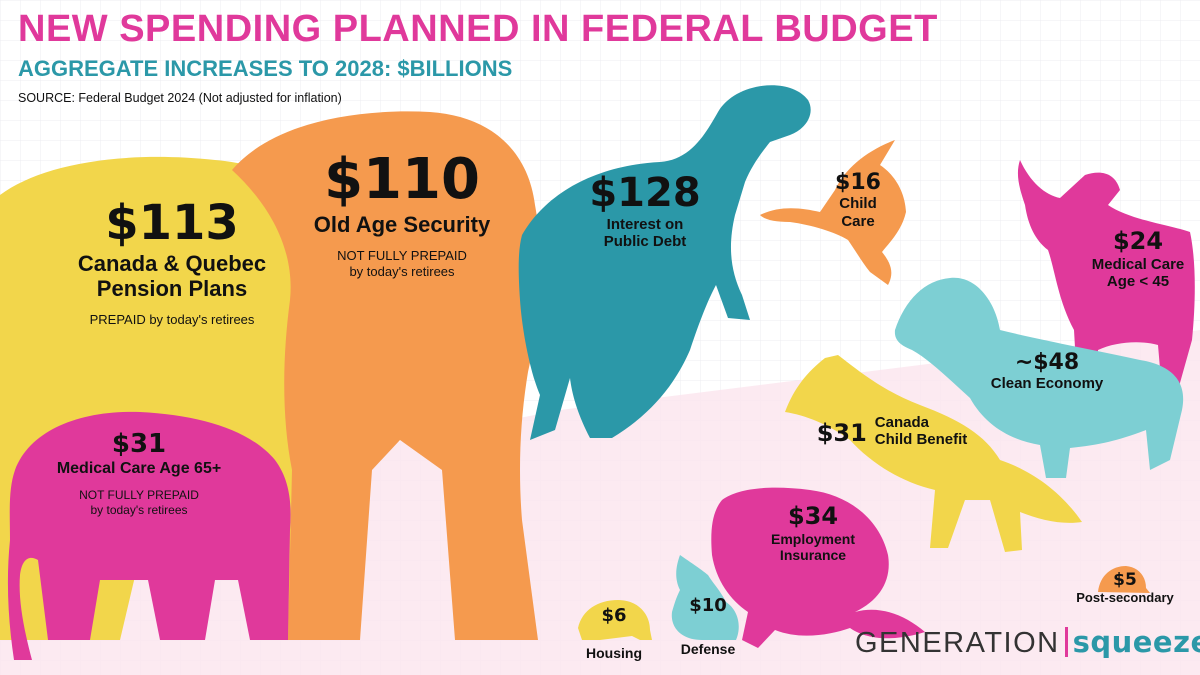  Describe the element at coordinates (813, 554) in the screenshot. I see `category-label: Insurance` at that location.